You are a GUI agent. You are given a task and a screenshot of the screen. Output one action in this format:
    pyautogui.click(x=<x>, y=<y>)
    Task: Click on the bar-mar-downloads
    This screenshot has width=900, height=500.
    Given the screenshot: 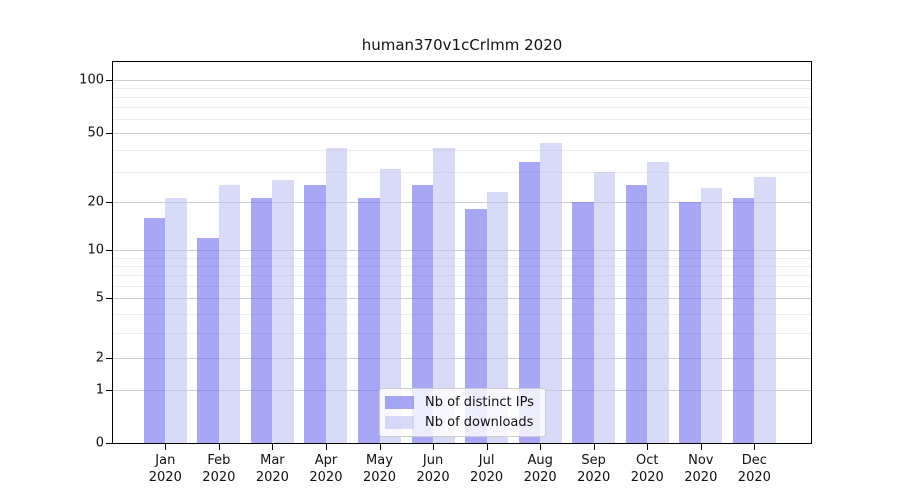 What is the action you would take?
    pyautogui.click(x=283, y=311)
    